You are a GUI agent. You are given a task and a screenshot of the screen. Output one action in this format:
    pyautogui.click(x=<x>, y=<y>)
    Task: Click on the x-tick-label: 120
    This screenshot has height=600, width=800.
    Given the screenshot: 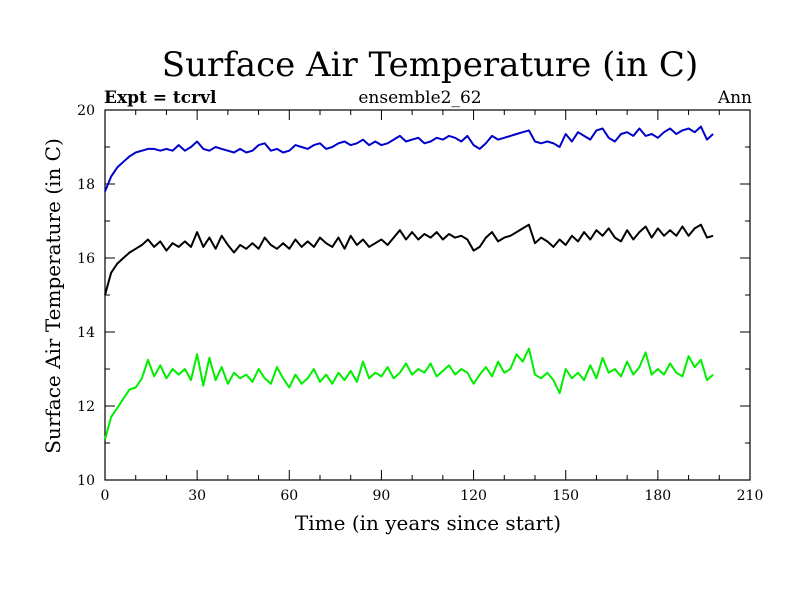 What is the action you would take?
    pyautogui.click(x=473, y=496)
    